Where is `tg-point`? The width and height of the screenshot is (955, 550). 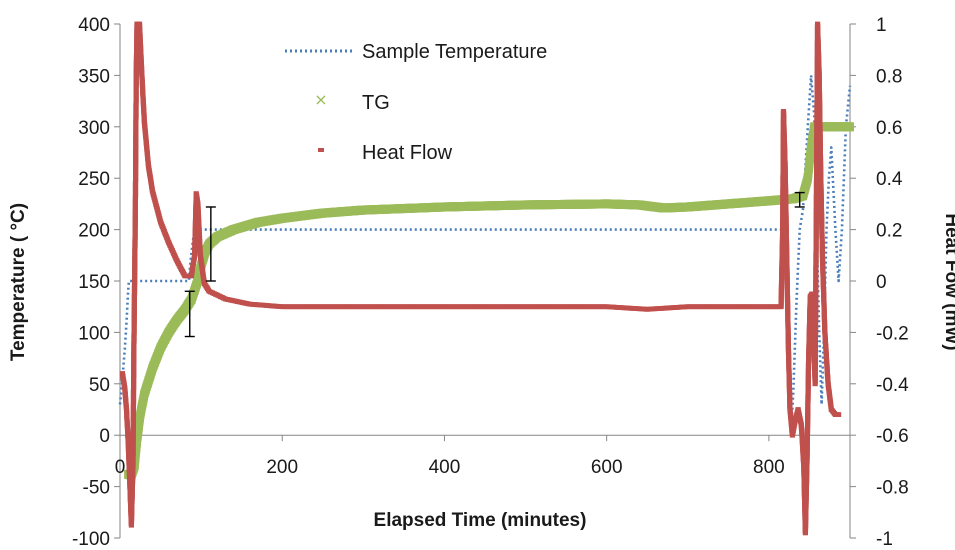 tg-point is located at coordinates (850, 127).